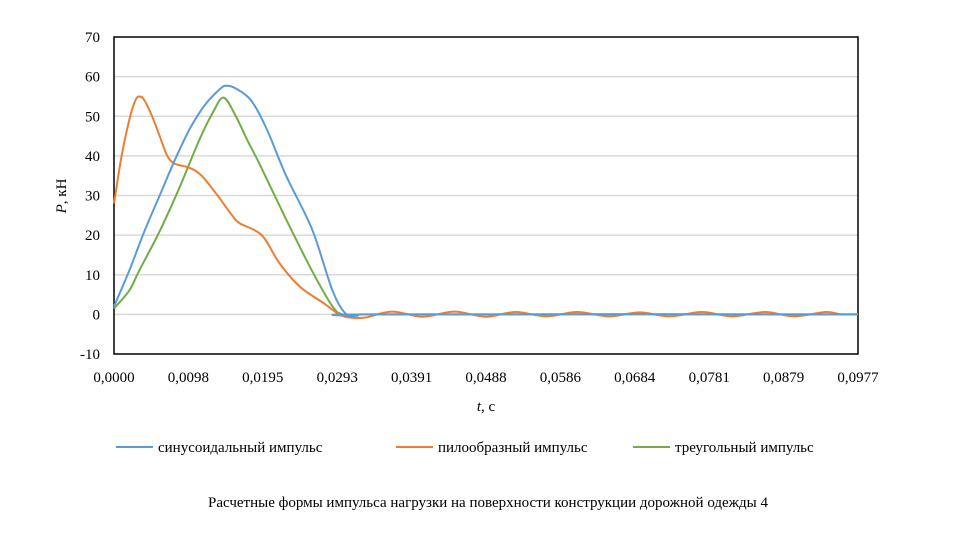  I want to click on x-tick-label: 0,0391, so click(411, 378).